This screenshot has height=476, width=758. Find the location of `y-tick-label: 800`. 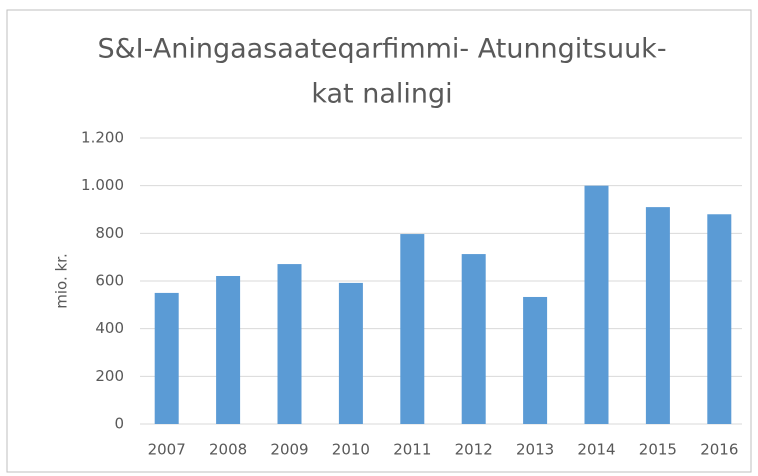

y-tick-label: 800 is located at coordinates (109, 233).